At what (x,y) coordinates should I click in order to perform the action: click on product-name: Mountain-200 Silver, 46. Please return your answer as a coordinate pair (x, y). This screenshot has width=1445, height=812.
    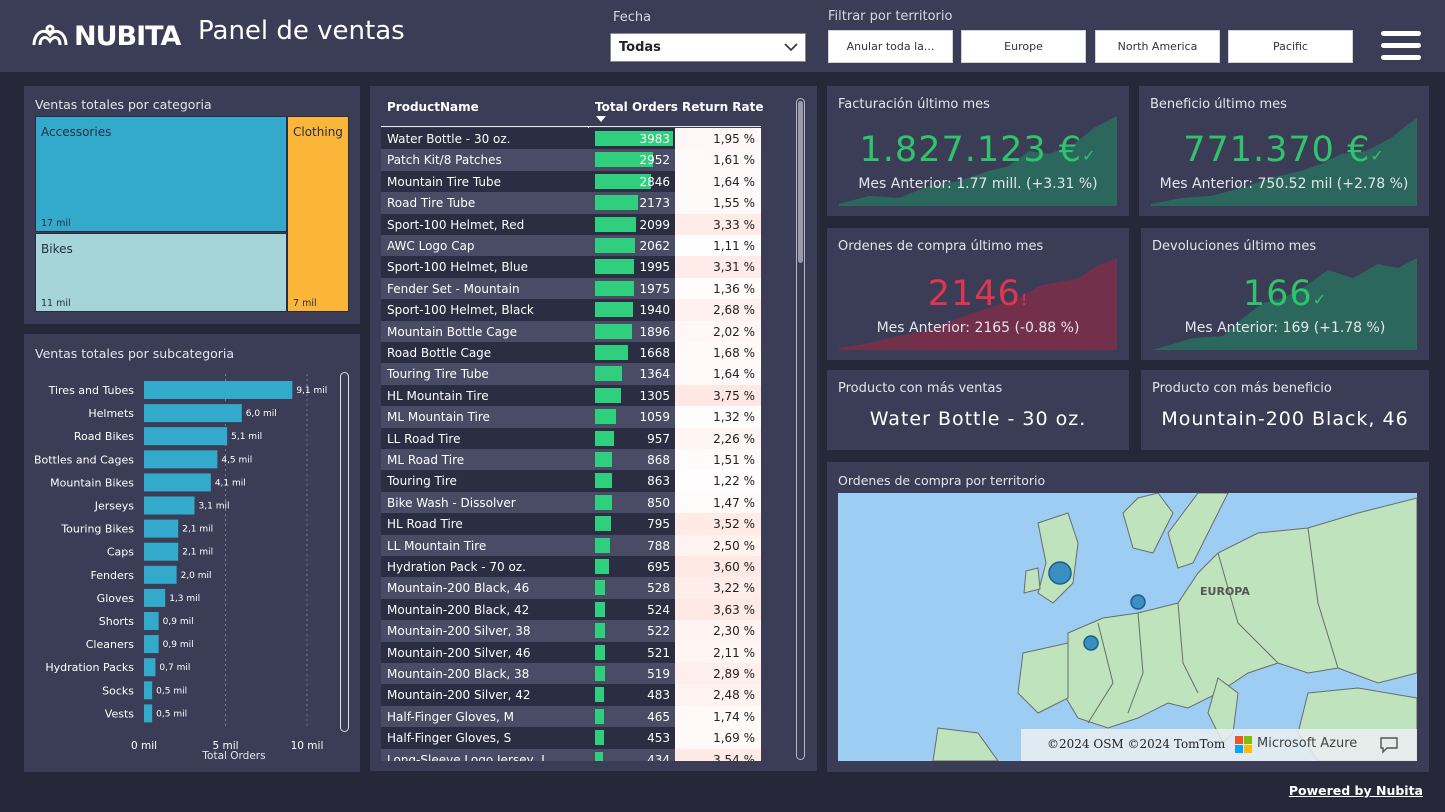
    Looking at the image, I should click on (459, 652).